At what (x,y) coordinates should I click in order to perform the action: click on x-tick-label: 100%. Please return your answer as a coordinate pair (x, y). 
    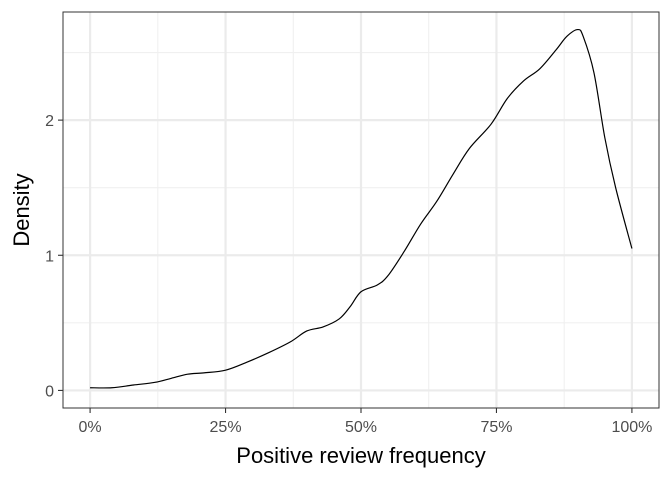
    Looking at the image, I should click on (631, 427).